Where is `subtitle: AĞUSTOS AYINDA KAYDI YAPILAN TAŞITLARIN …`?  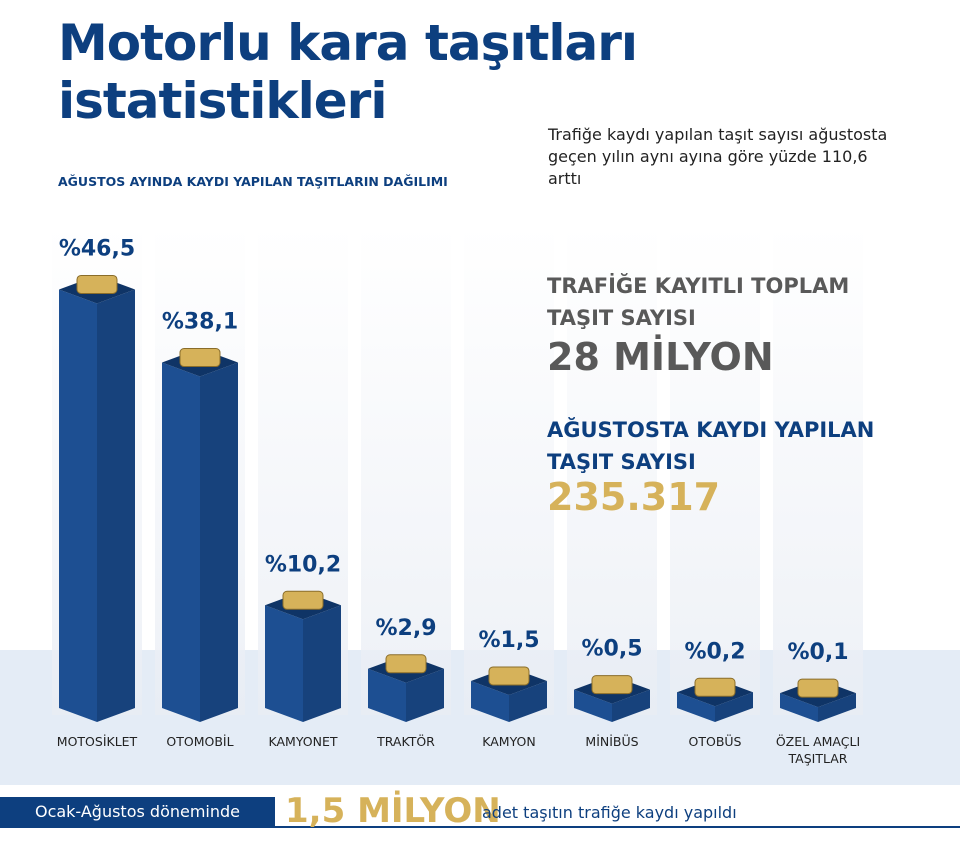 subtitle: AĞUSTOS AYINDA KAYDI YAPILAN TAŞITLARIN … is located at coordinates (253, 181).